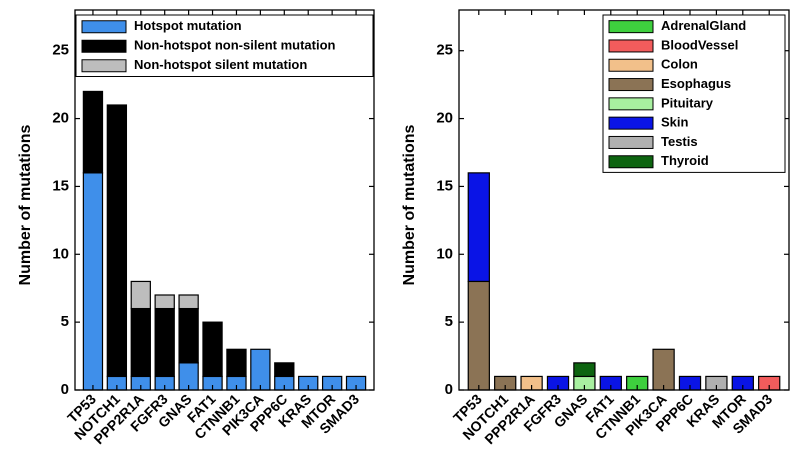 The width and height of the screenshot is (792, 472). Describe the element at coordinates (679, 64) in the screenshot. I see `legend-label: Colon` at that location.